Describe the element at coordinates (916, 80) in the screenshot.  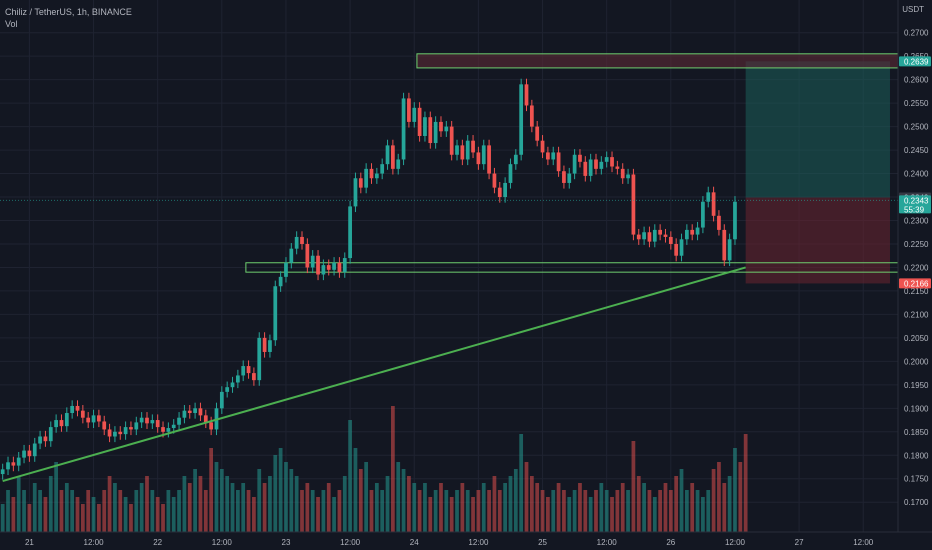
I see `y-tick-label: 0.2600` at that location.